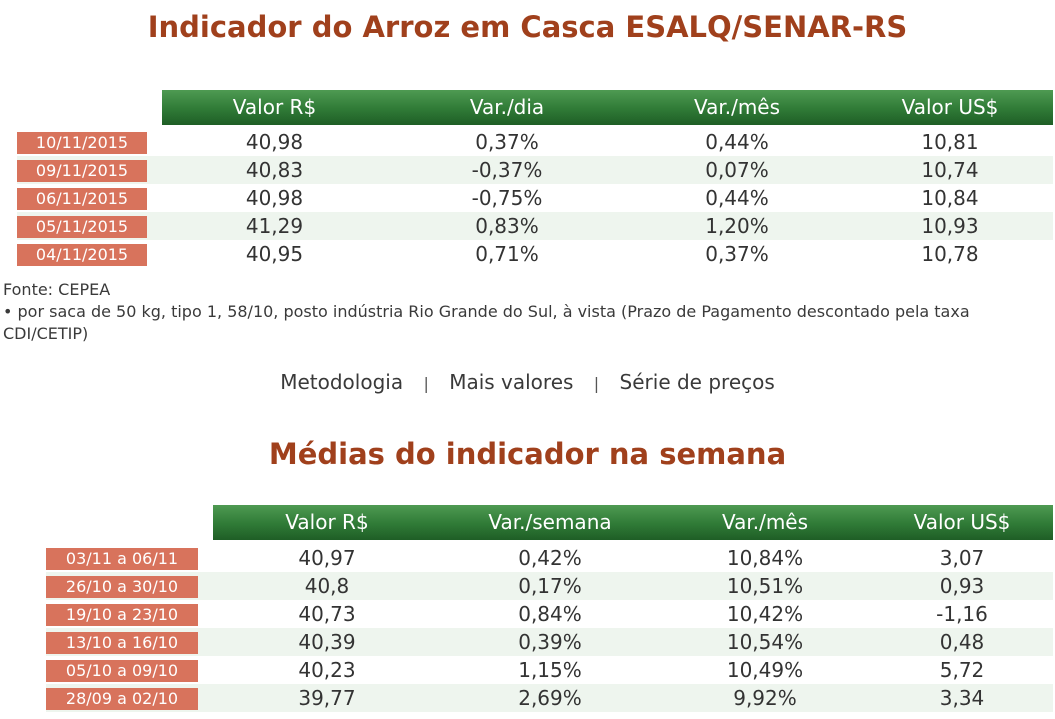  Describe the element at coordinates (507, 254) in the screenshot. I see `cell-var-dia: 0,71%` at that location.